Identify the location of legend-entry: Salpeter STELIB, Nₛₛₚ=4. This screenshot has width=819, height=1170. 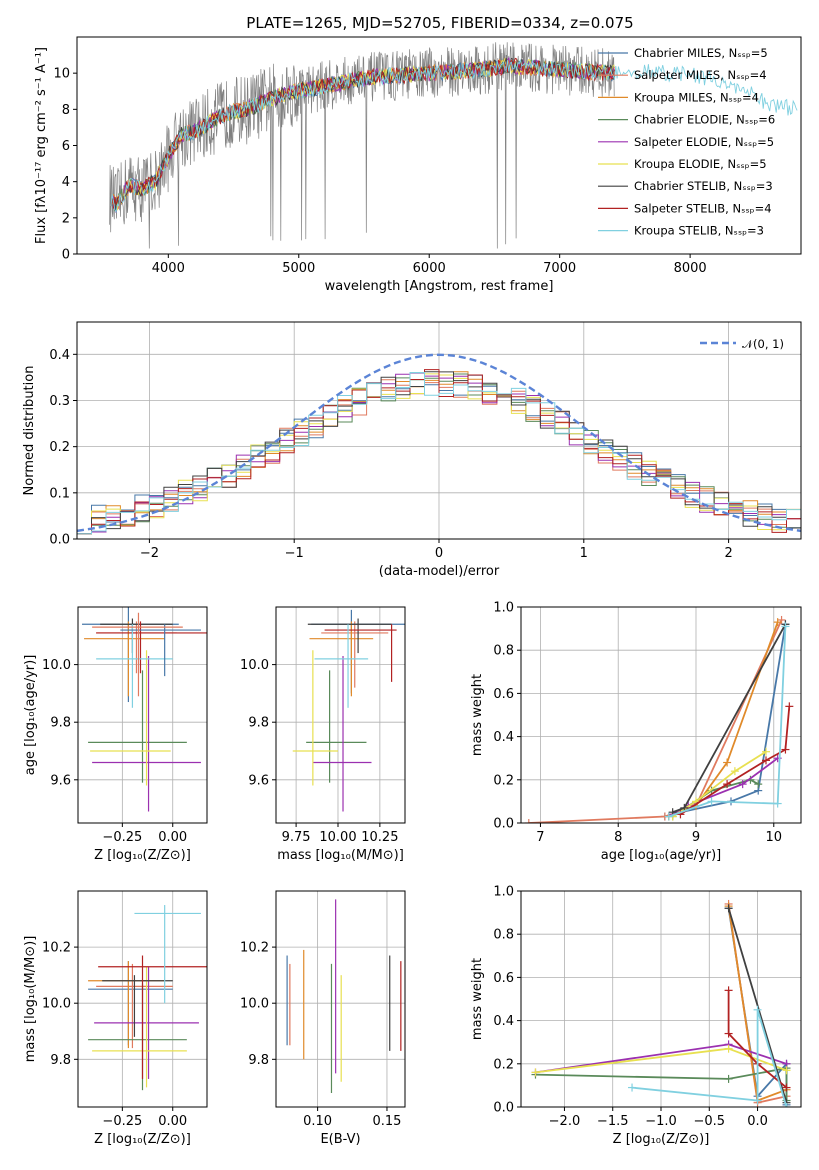
(703, 208).